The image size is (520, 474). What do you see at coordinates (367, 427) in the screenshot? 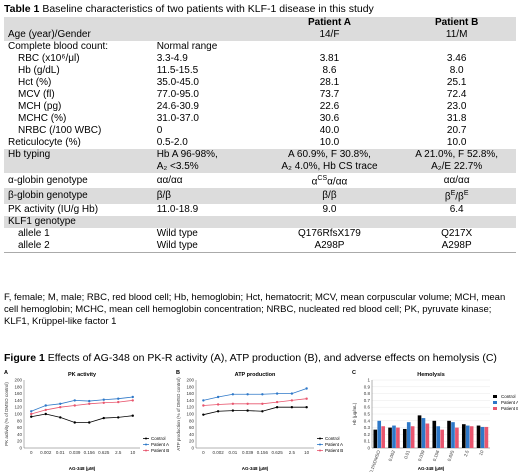
I see `y-tick-label: 0.3` at bounding box center [367, 427].